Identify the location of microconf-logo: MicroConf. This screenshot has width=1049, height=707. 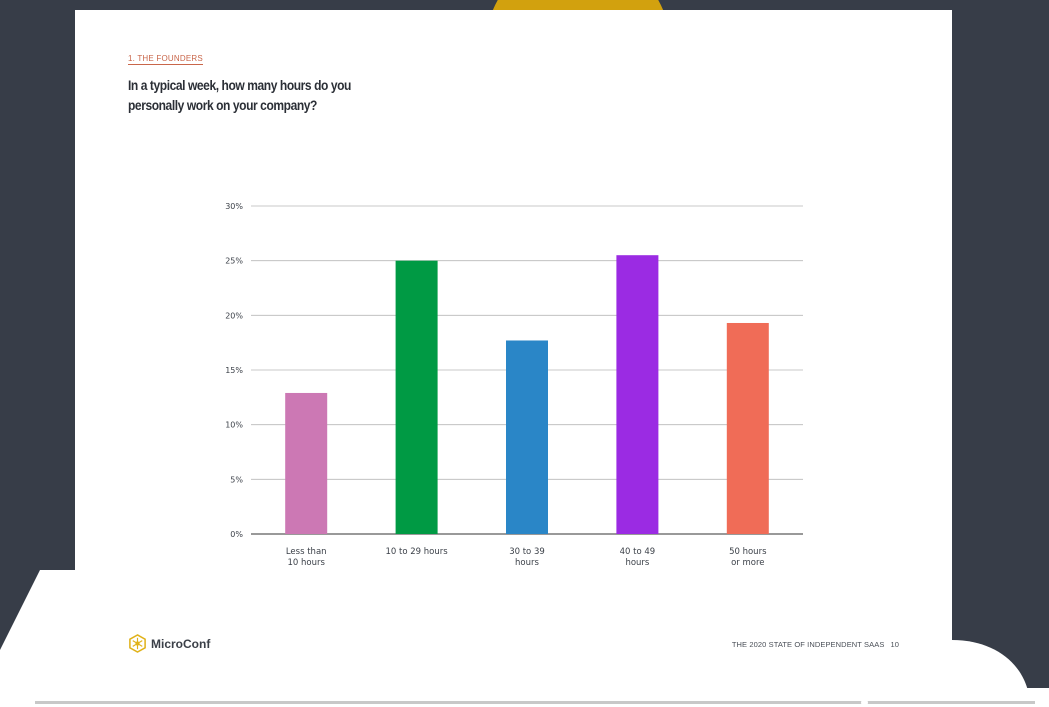
(169, 643).